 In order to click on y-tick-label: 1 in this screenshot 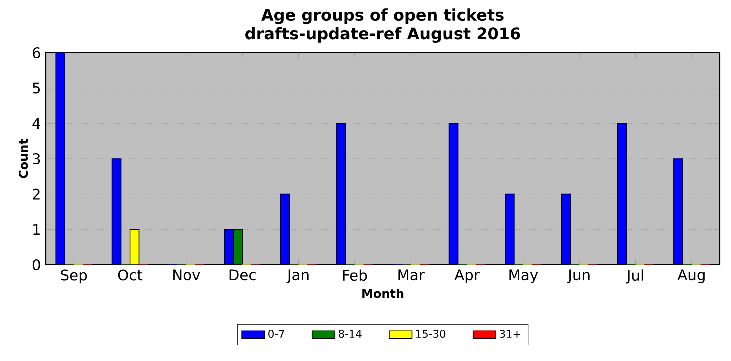, I will do `click(37, 230)`.